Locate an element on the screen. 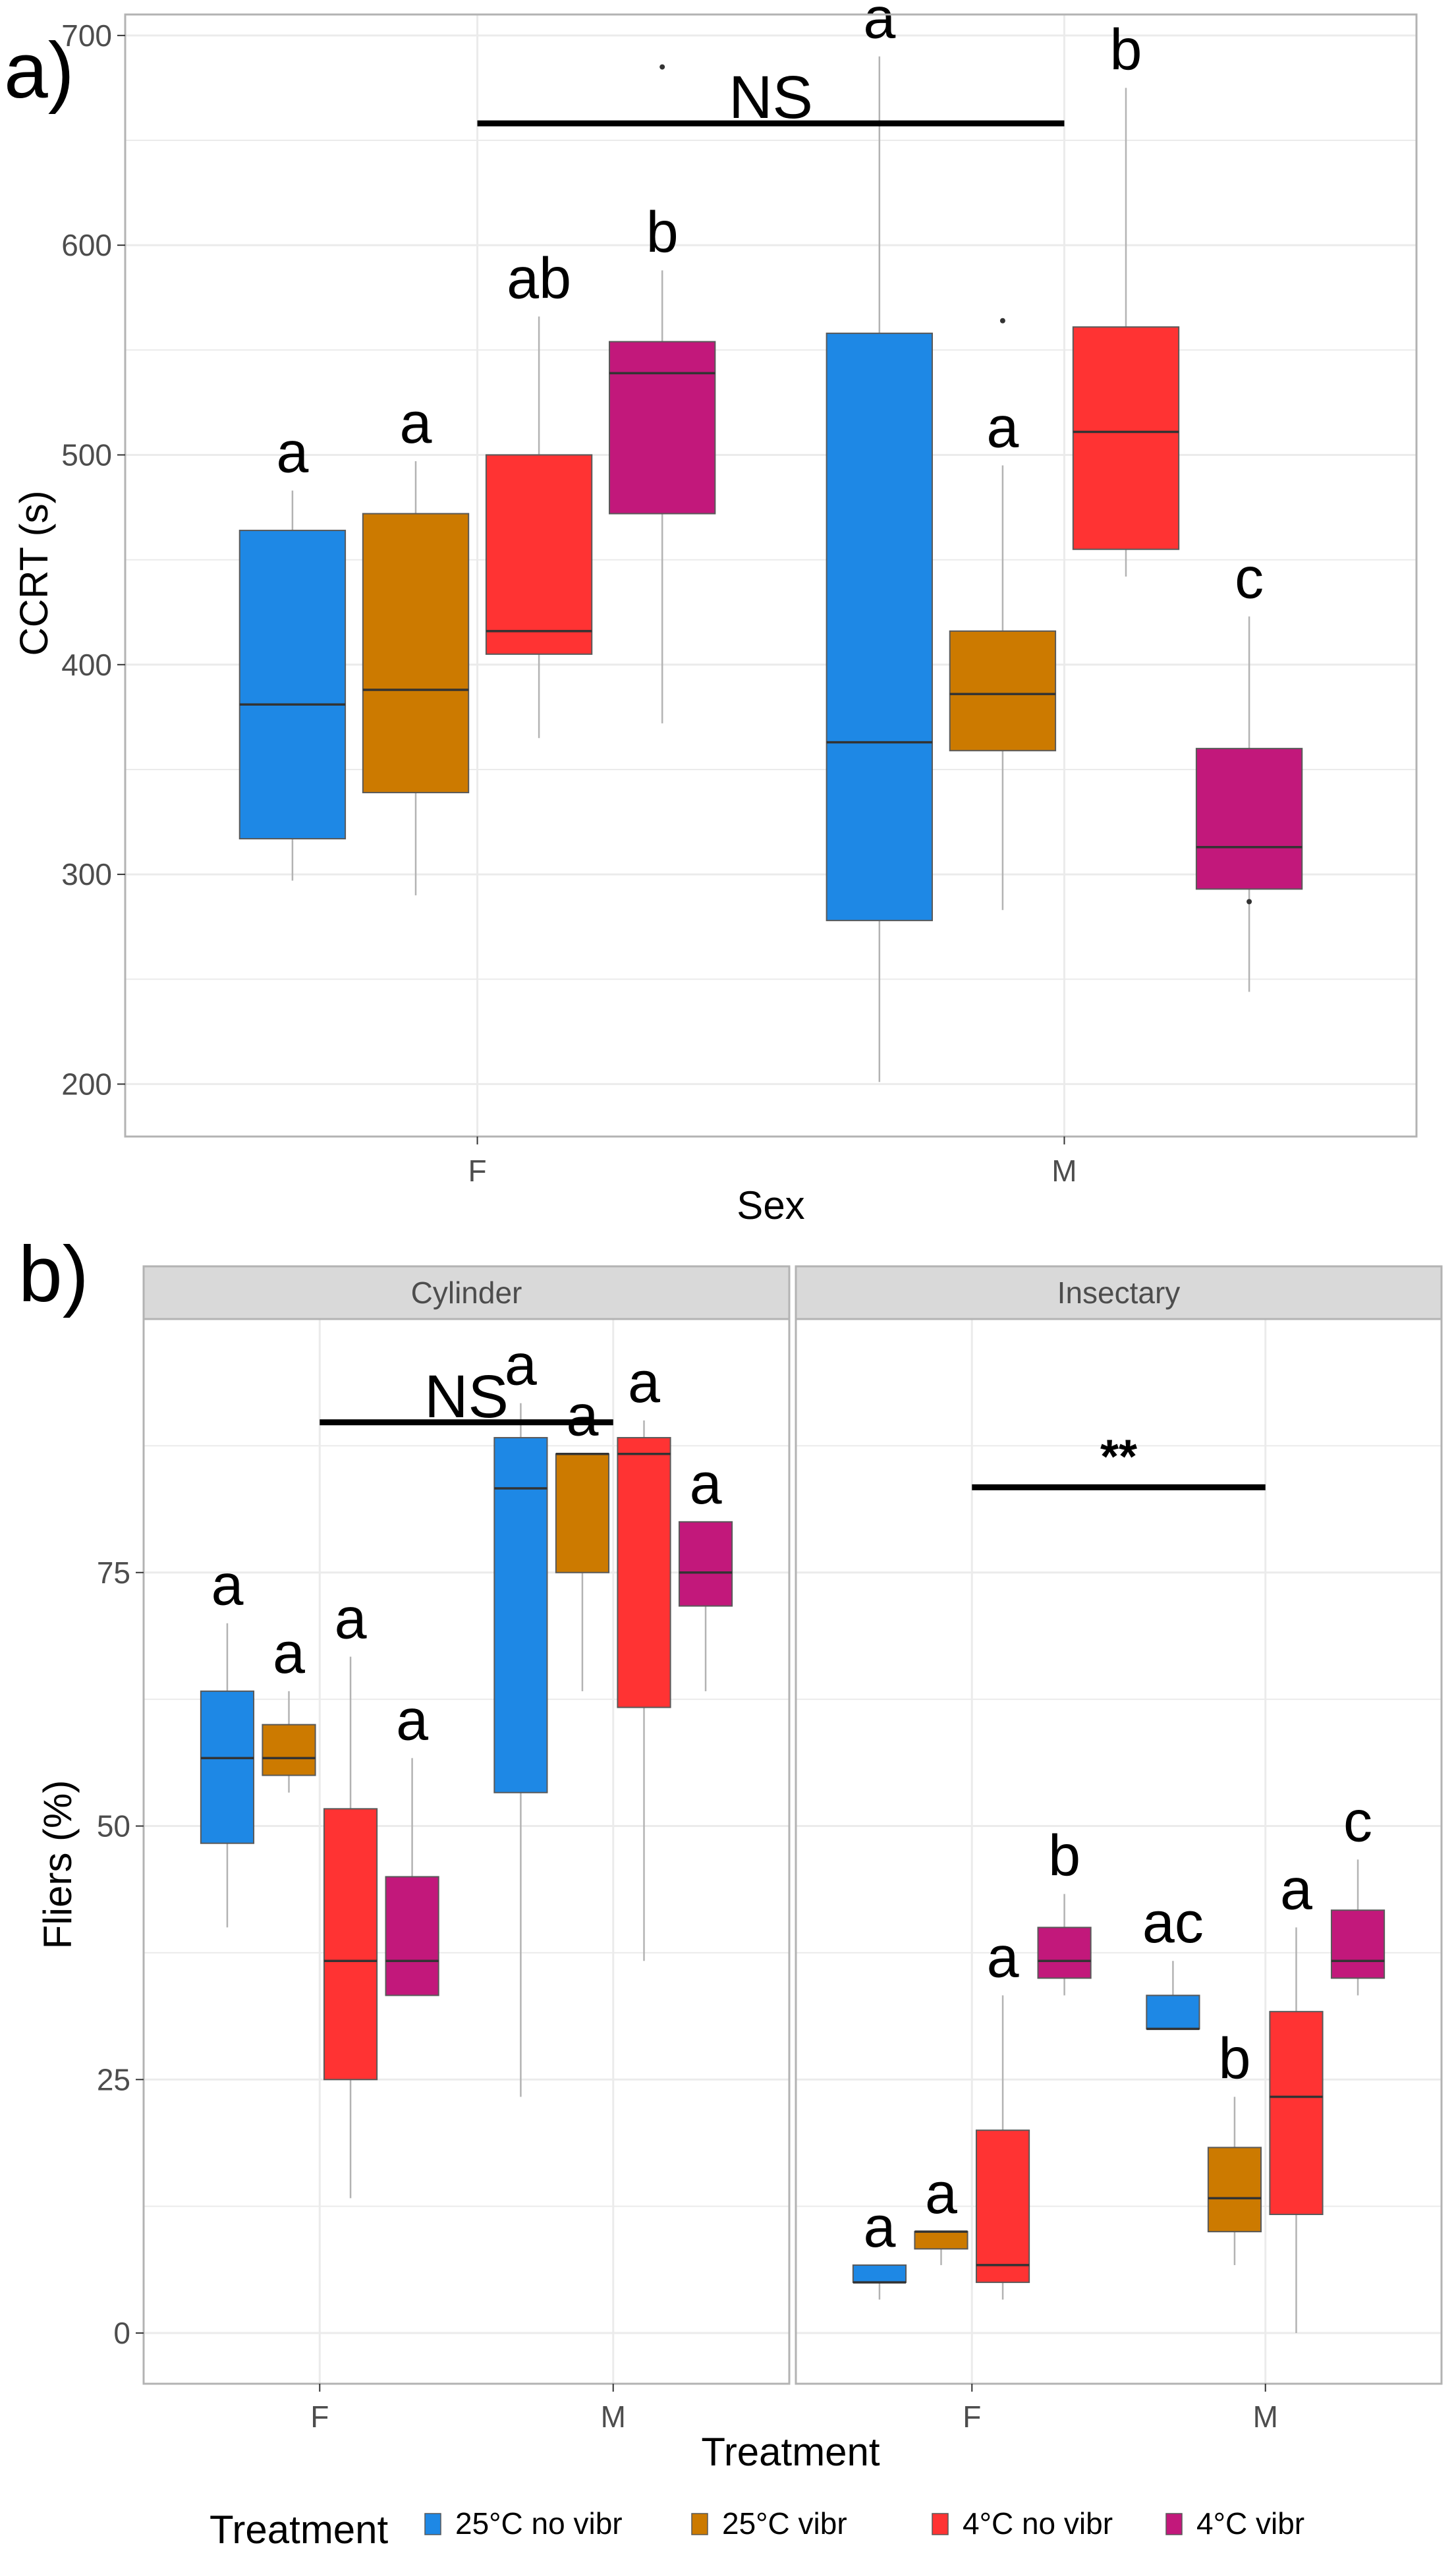 The width and height of the screenshot is (1456, 2559). facet-strip is located at coordinates (1119, 1292).